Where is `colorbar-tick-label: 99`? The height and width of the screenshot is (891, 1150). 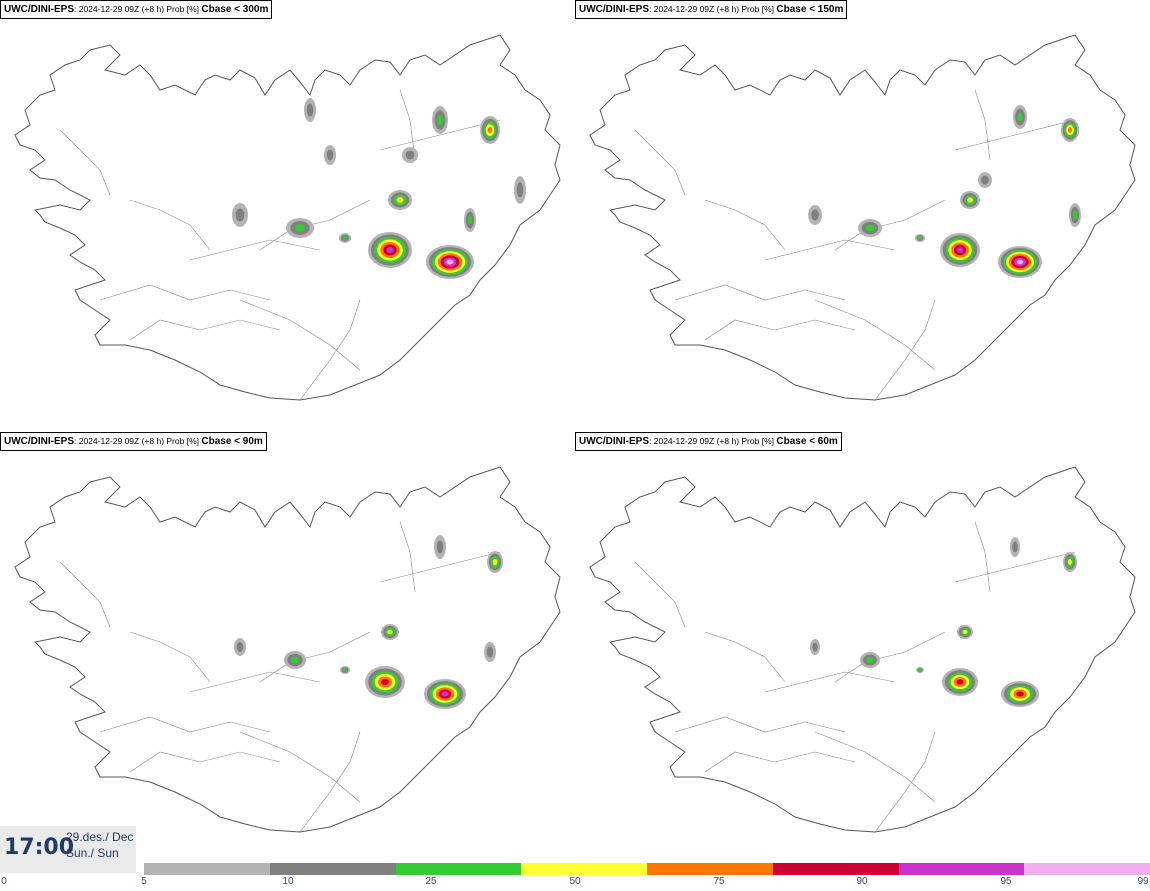 colorbar-tick-label: 99 is located at coordinates (1143, 881).